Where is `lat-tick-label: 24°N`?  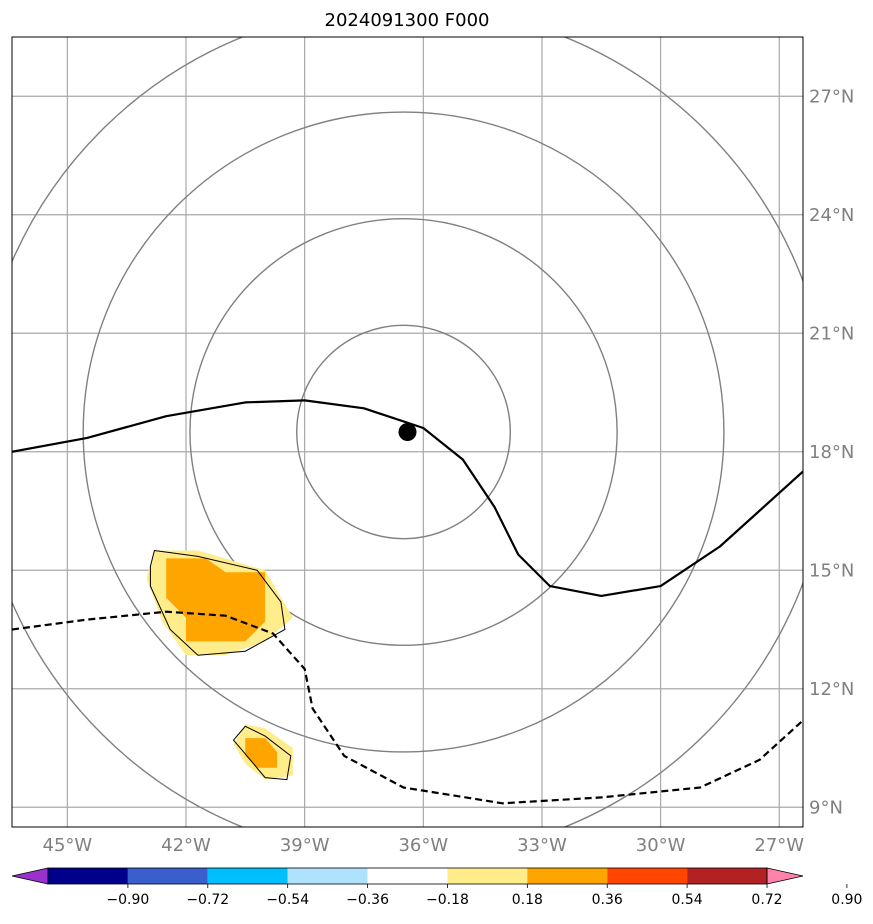 lat-tick-label: 24°N is located at coordinates (831, 215).